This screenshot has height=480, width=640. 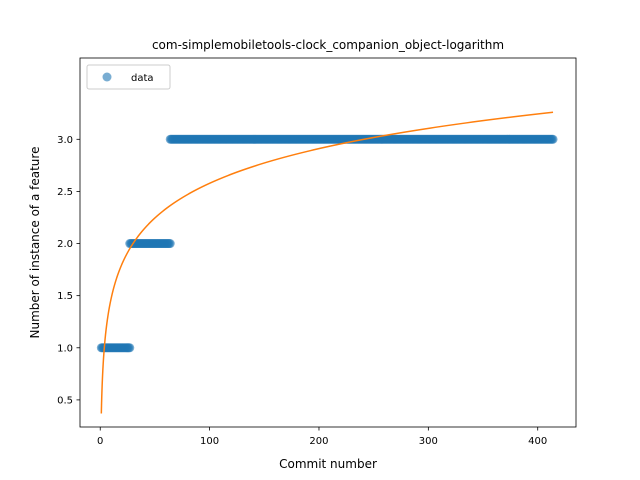 I want to click on y-tick-label: 2.0, so click(x=65, y=244).